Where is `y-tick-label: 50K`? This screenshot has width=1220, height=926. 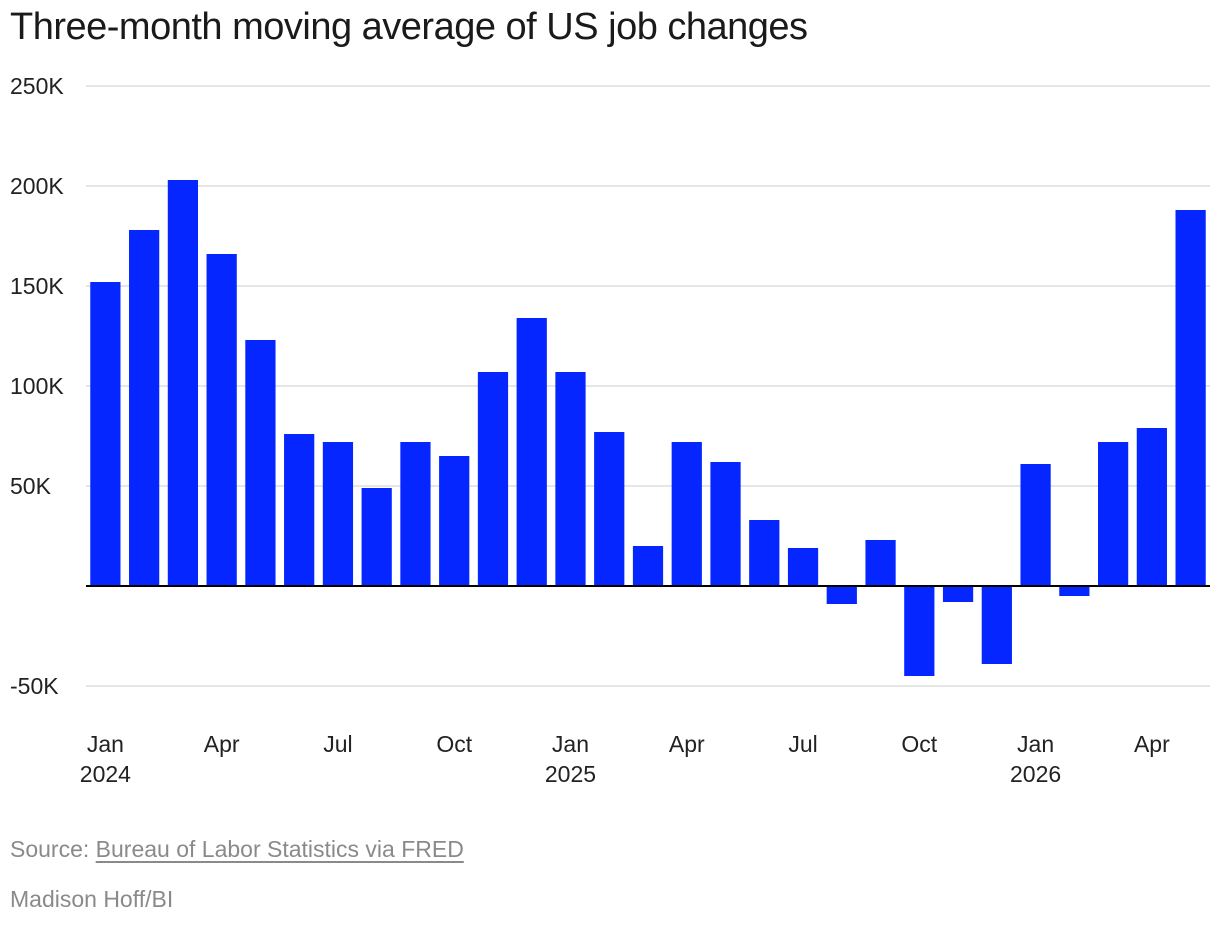
y-tick-label: 50K is located at coordinates (31, 486).